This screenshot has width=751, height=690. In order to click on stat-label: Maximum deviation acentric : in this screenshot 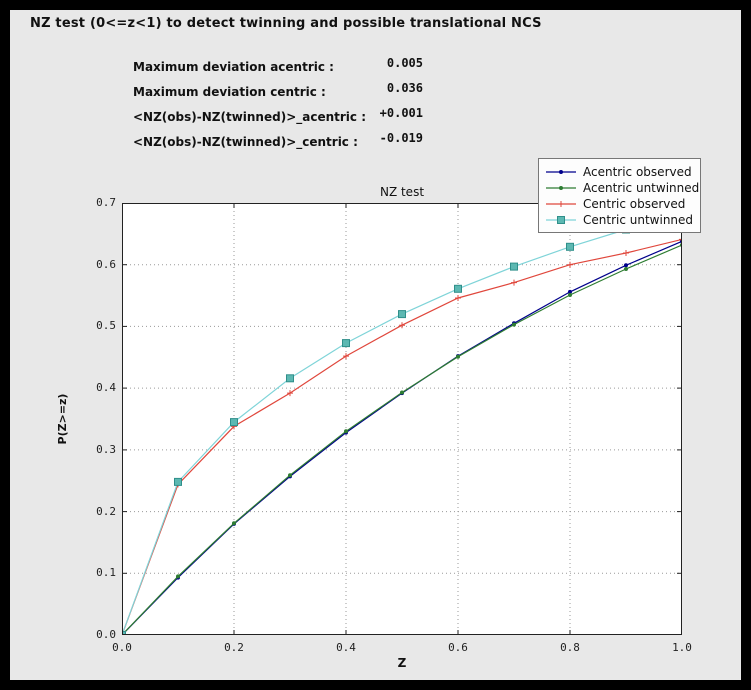, I will do `click(233, 67)`.